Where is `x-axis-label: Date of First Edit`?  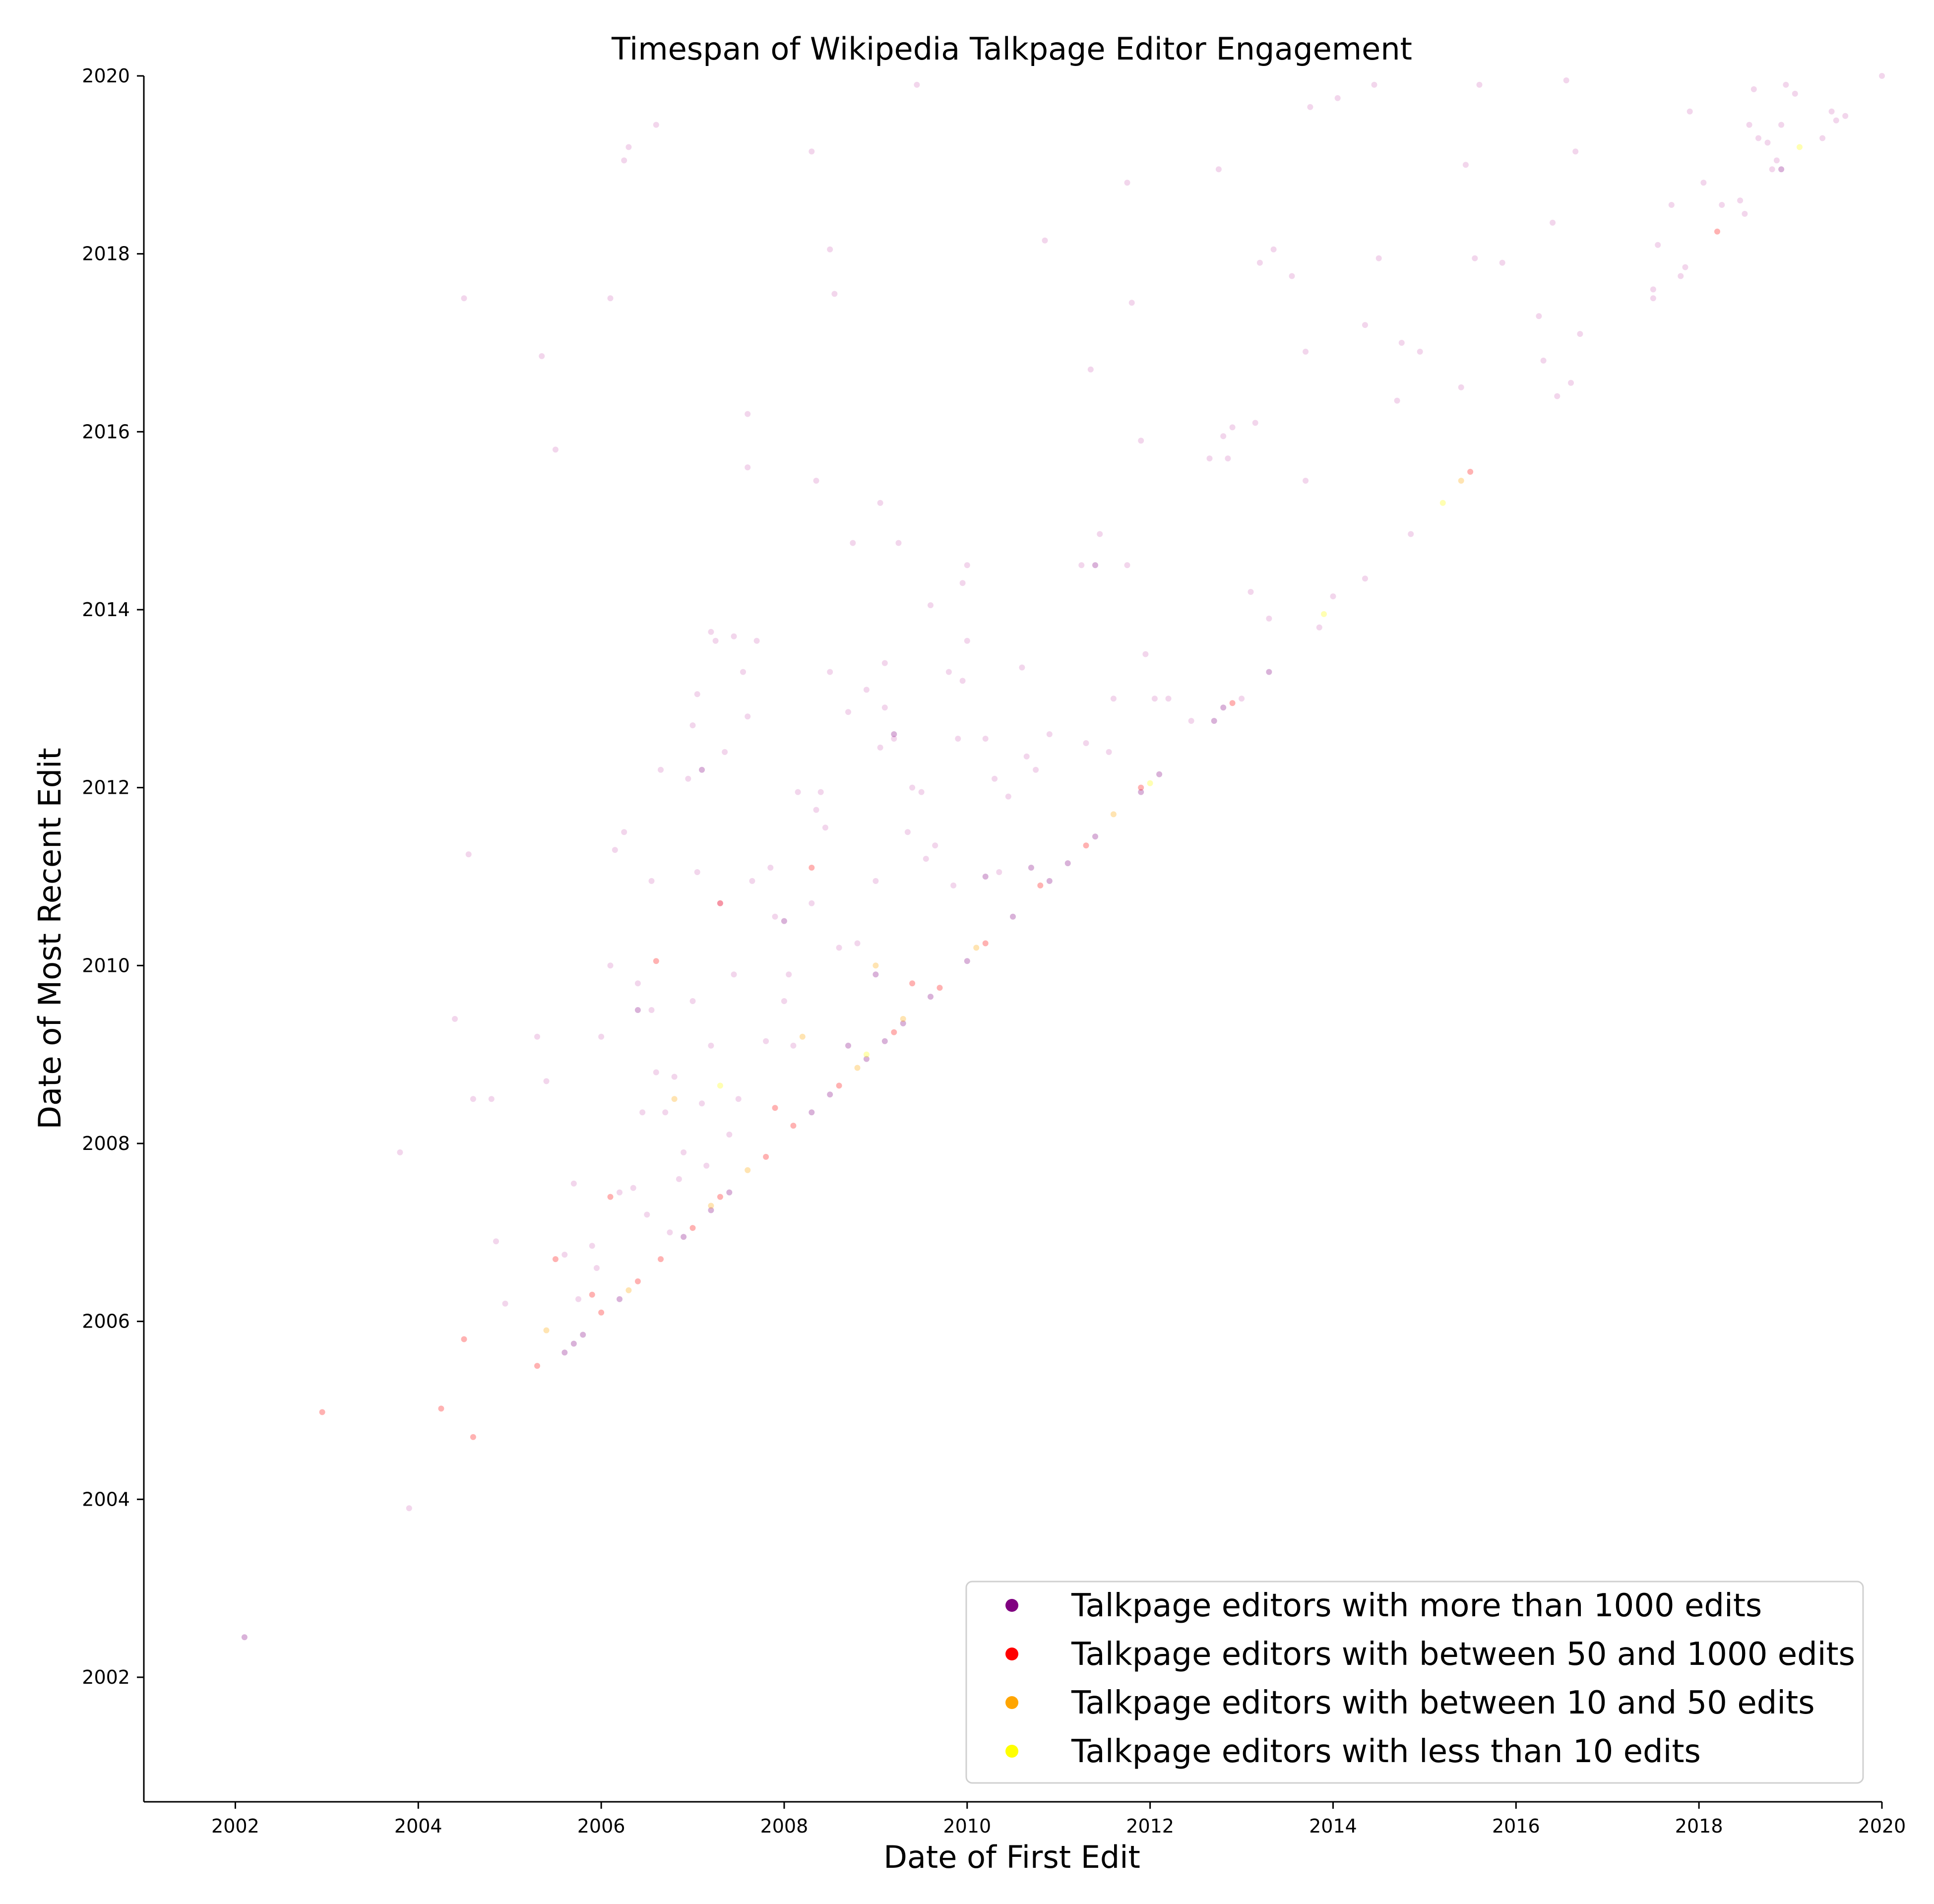 x-axis-label: Date of First Edit is located at coordinates (1011, 1857).